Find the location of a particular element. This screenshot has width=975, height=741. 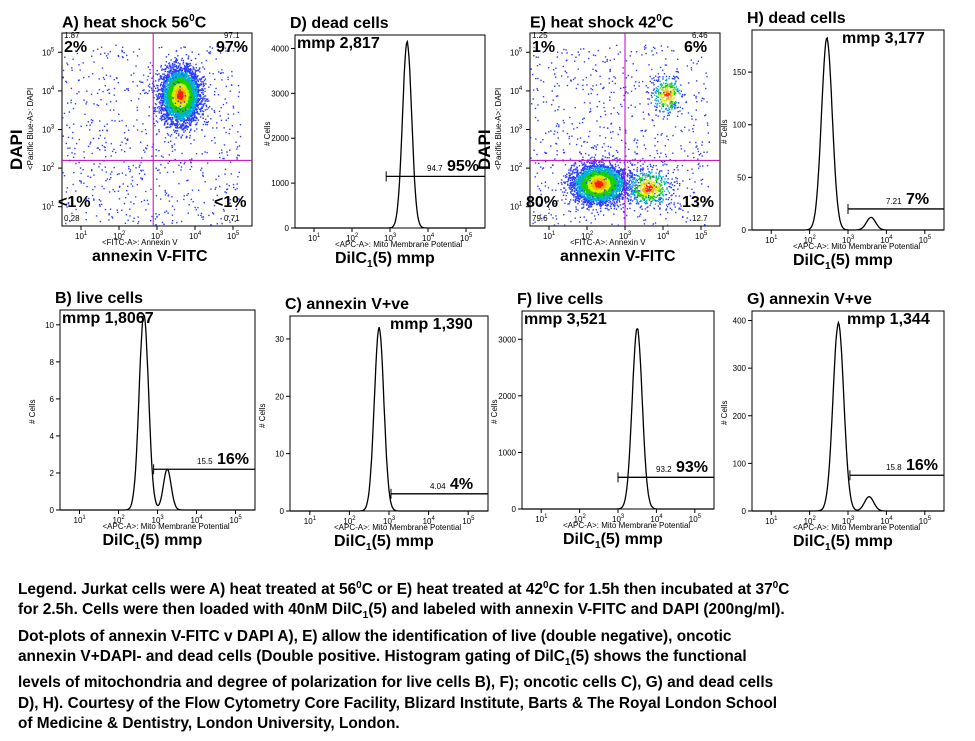

y-tick-label: 10⁵ is located at coordinates (48, 52).